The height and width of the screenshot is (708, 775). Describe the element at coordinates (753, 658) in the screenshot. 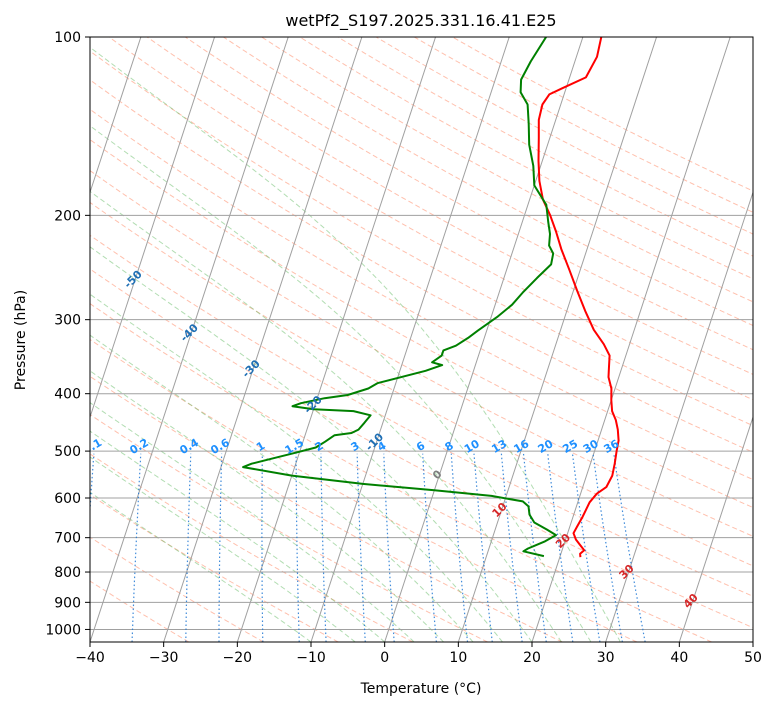

I see `x-tick-label: 50` at that location.